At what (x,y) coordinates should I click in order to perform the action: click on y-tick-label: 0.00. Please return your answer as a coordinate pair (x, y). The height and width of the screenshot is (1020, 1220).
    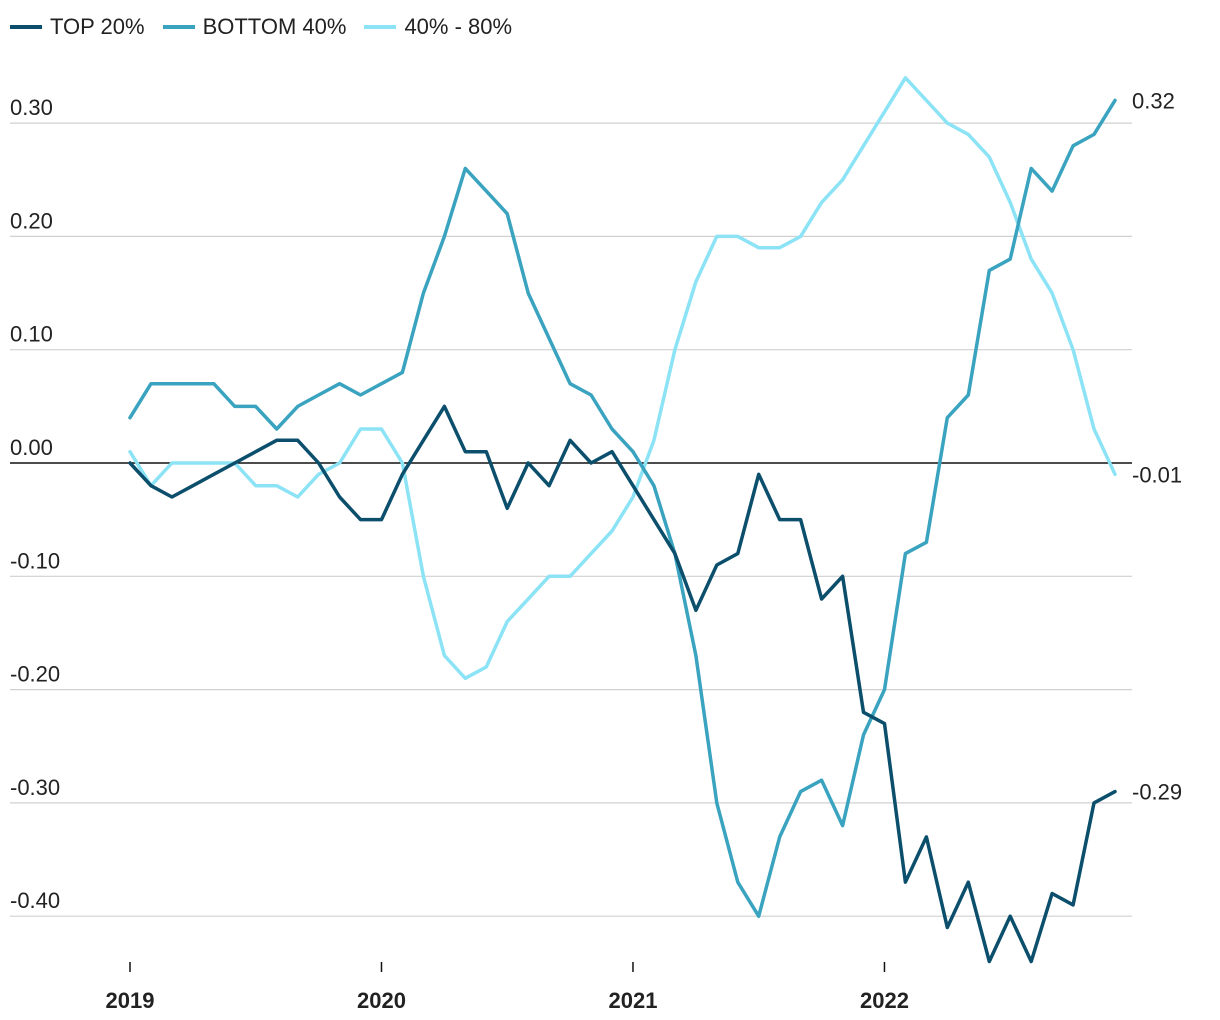
    Looking at the image, I should click on (31, 447).